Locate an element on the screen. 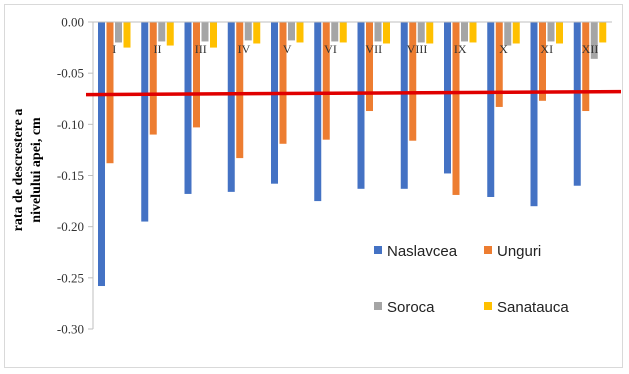 The image size is (629, 374). red-reference-line is located at coordinates (353, 93).